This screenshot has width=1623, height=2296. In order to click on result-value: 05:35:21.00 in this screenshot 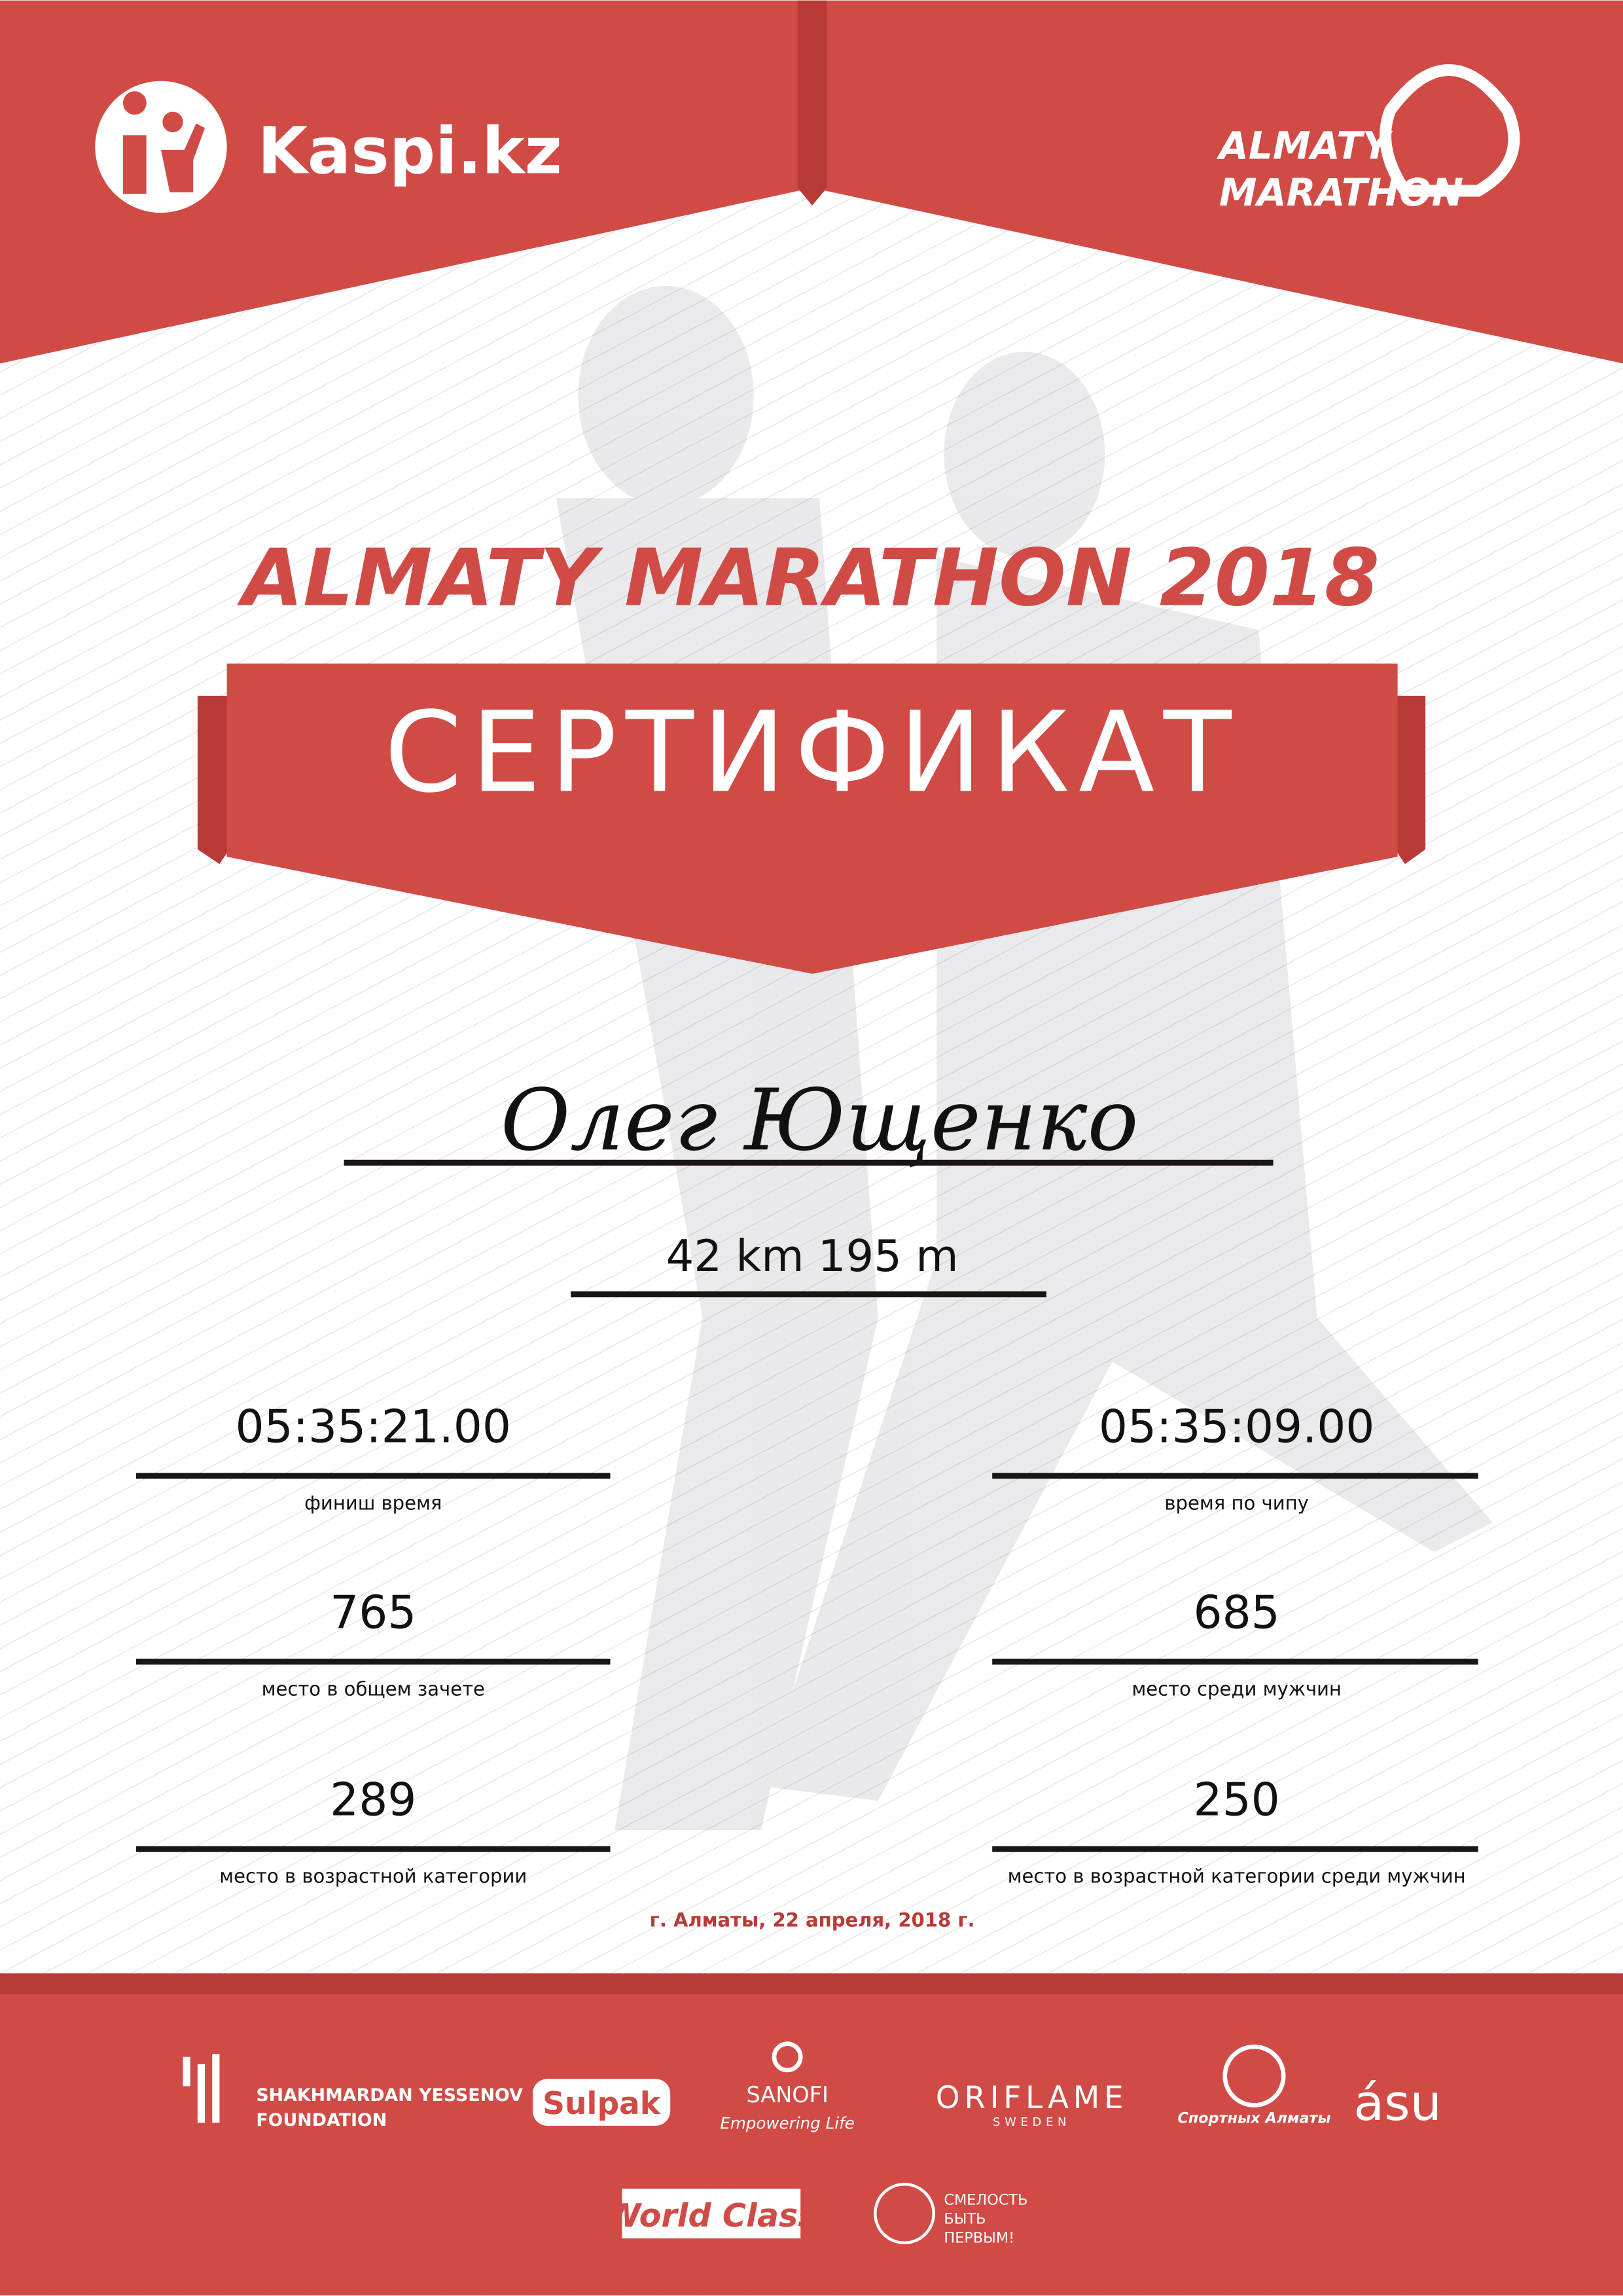, I will do `click(373, 1427)`.